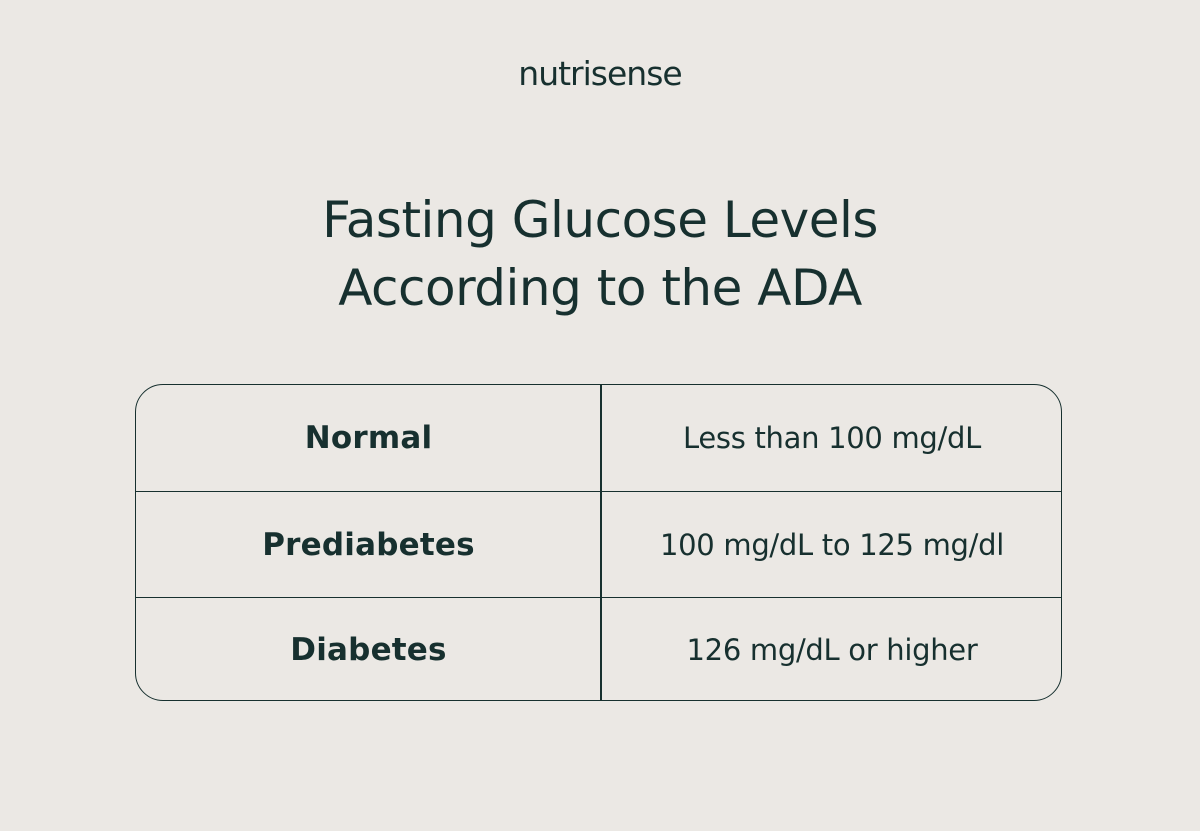 Image resolution: width=1200 pixels, height=831 pixels. I want to click on row-value: Less than 100 mg/dL, so click(832, 438).